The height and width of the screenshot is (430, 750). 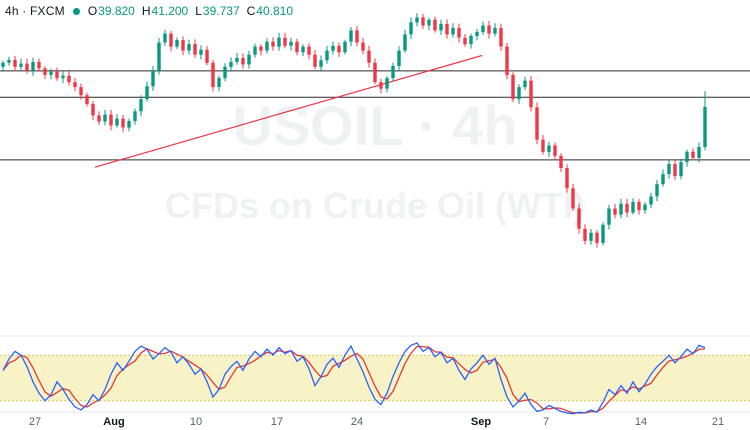 I want to click on date-label: 14, so click(x=641, y=422).